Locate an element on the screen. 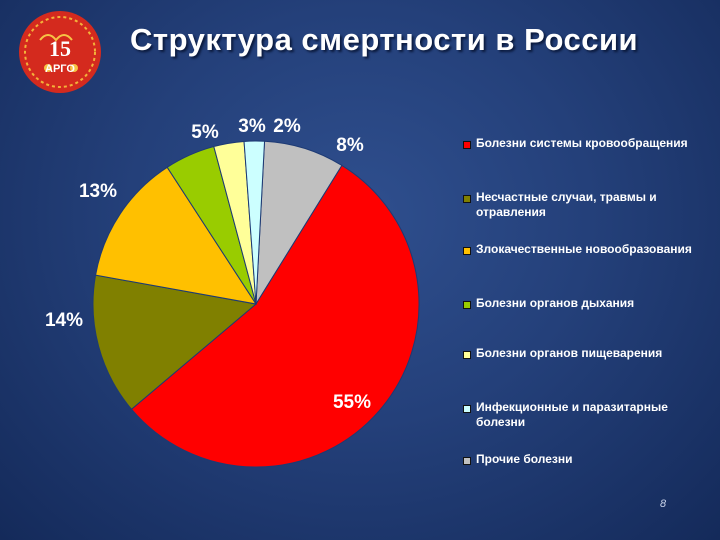 The width and height of the screenshot is (720, 540). argo-logo: 15 АРГО is located at coordinates (60, 52).